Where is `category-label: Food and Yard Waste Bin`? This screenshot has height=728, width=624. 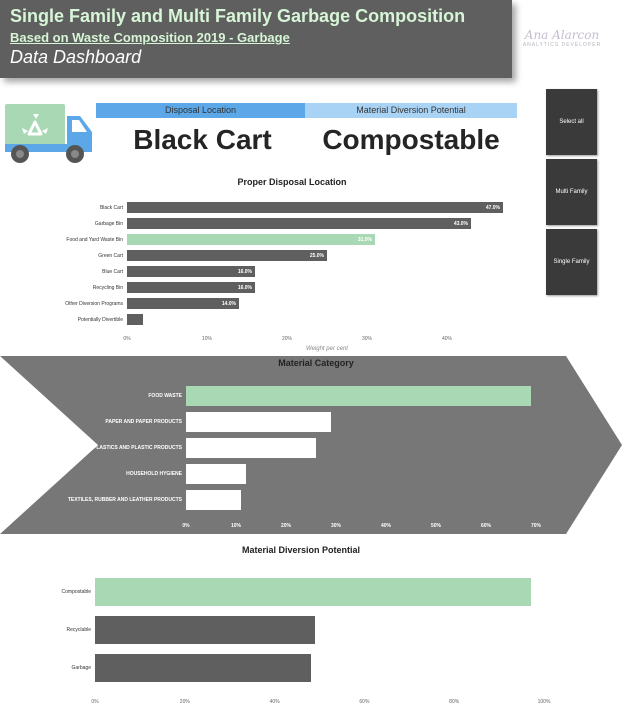 category-label: Food and Yard Waste Bin is located at coordinates (94, 239).